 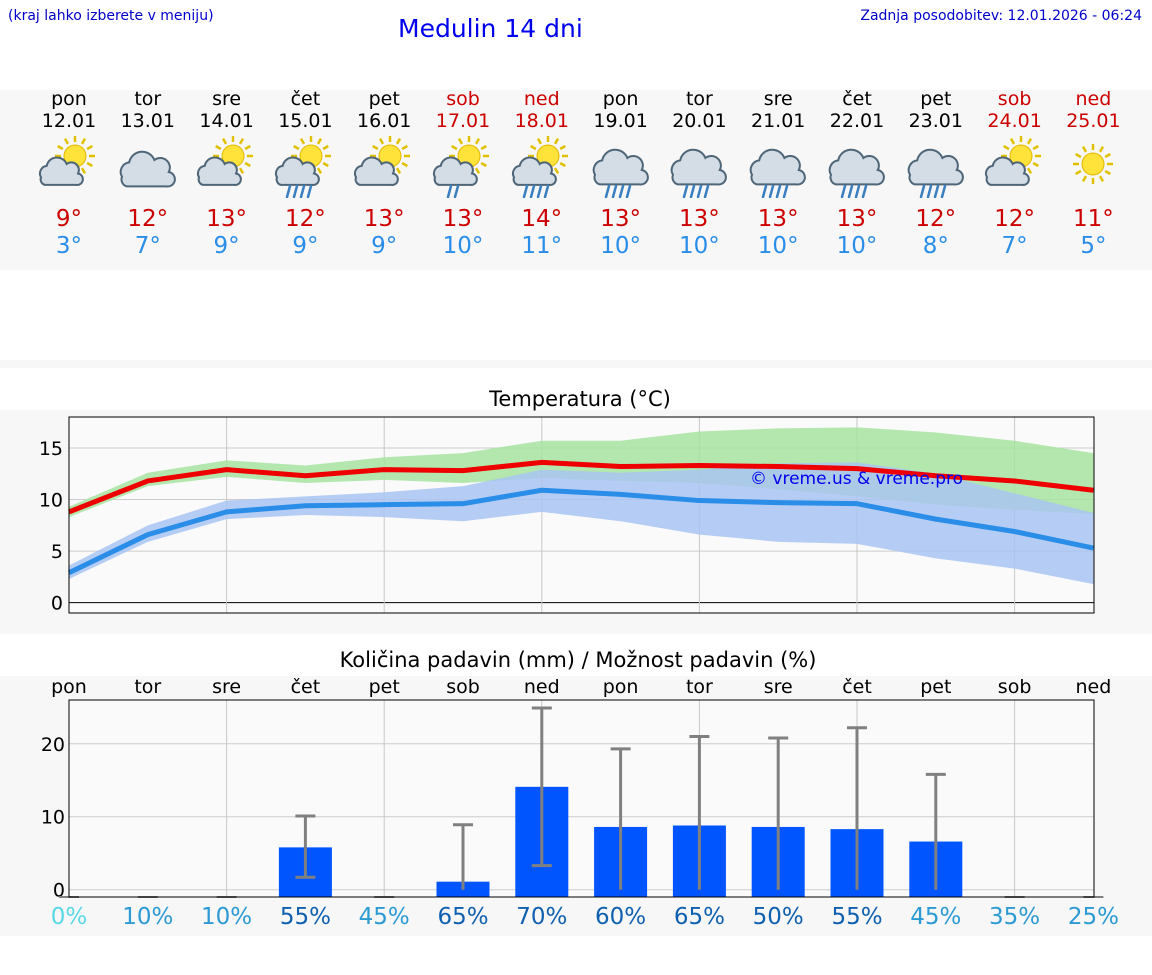 I want to click on day-date: 15.01, so click(x=305, y=121).